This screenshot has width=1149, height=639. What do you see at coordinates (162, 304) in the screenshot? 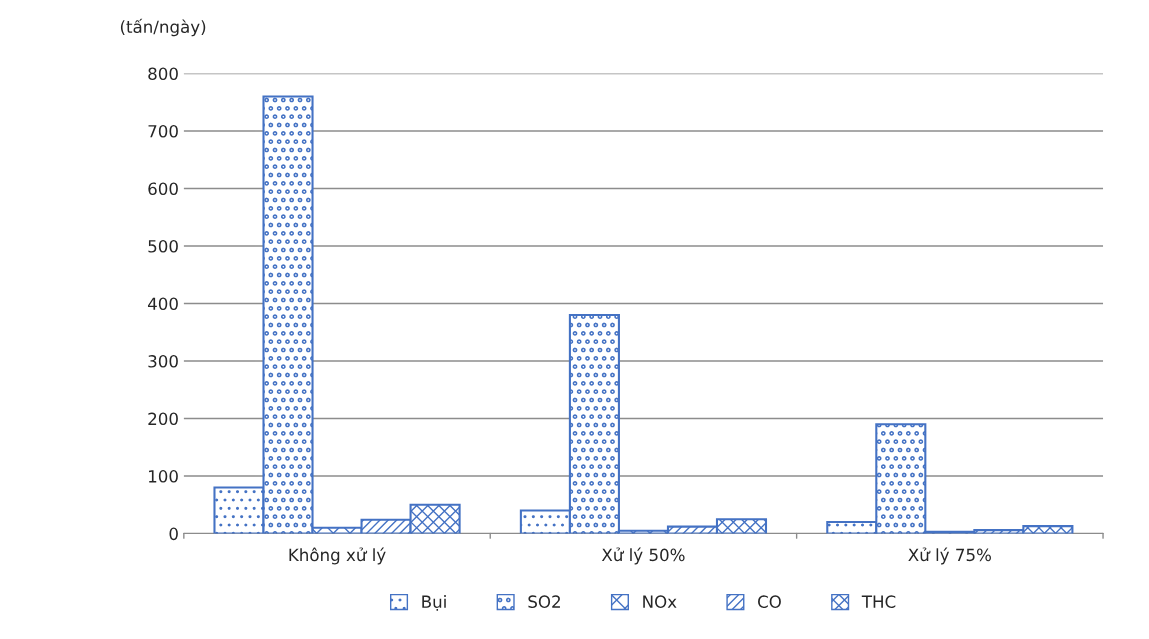
I see `y-tick-label: 400` at bounding box center [162, 304].